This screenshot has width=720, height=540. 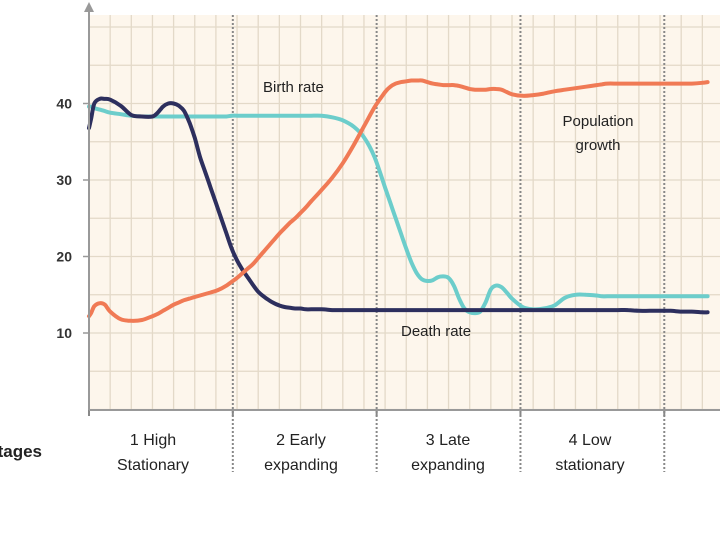 What do you see at coordinates (589, 465) in the screenshot?
I see `stage-4-line2: stationary` at bounding box center [589, 465].